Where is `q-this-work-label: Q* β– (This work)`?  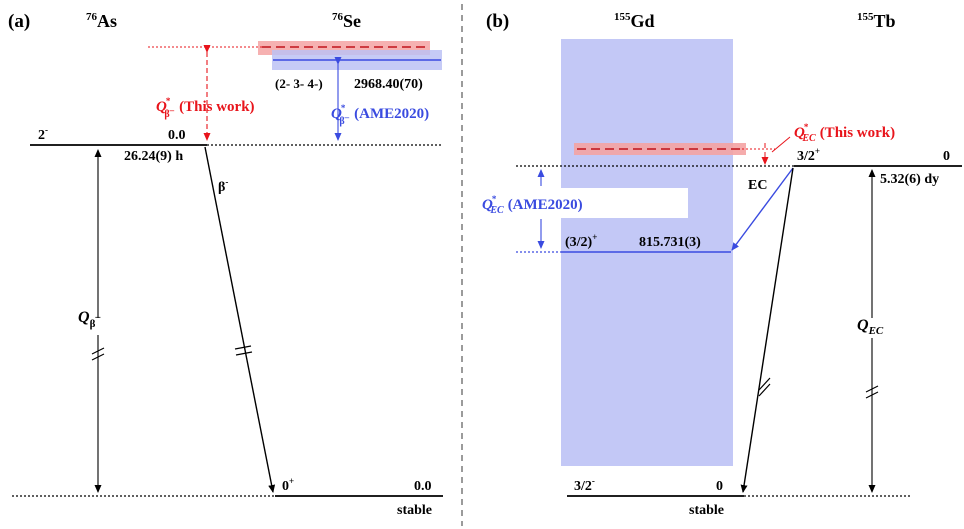 q-this-work-label: Q* β– (This work) is located at coordinates (205, 108).